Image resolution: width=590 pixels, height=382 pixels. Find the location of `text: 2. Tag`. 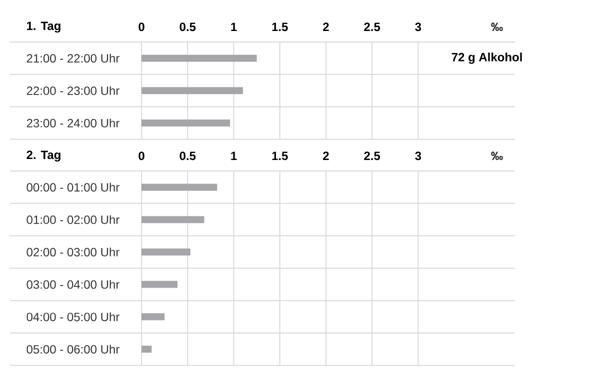

text: 2. Tag is located at coordinates (43, 156).